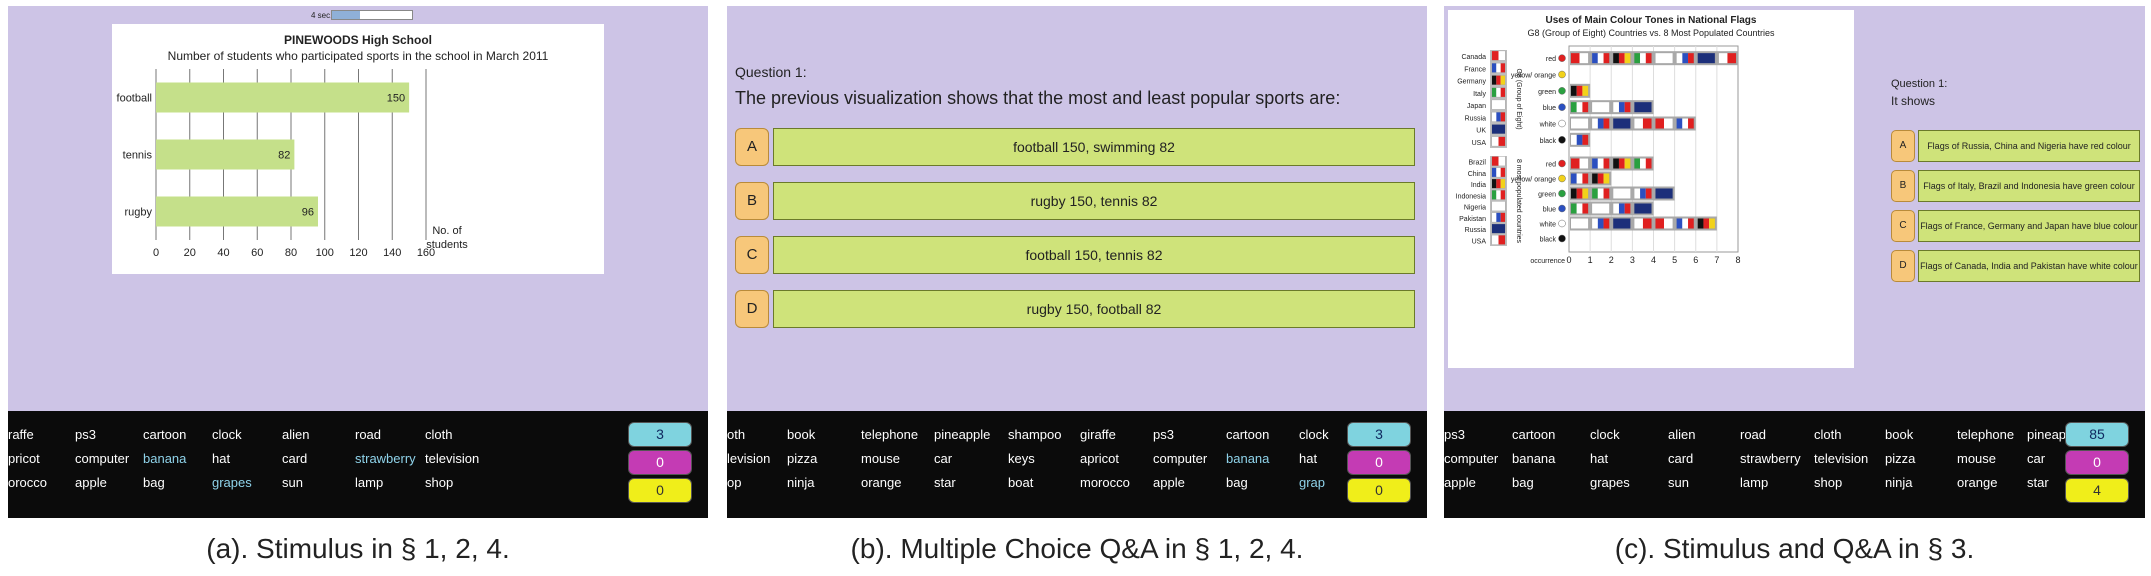  Describe the element at coordinates (447, 231) in the screenshot. I see `x-axis-label: No. of` at that location.